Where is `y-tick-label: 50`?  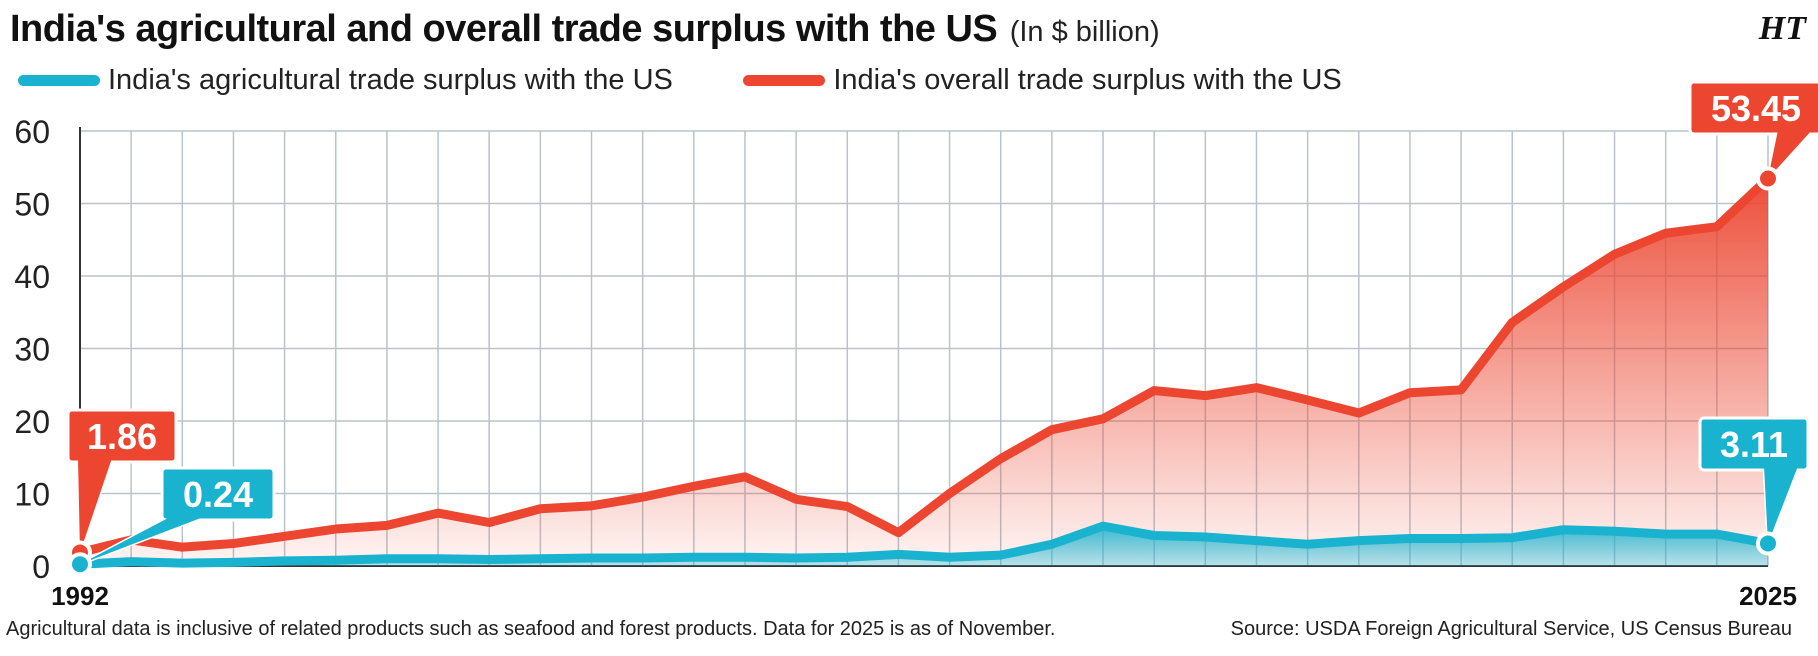 y-tick-label: 50 is located at coordinates (32, 205).